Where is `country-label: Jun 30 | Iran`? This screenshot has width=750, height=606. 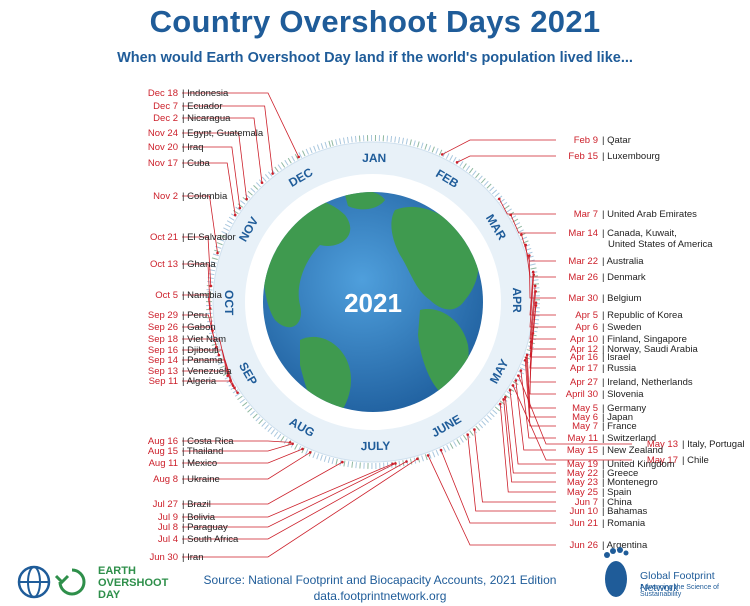
country-label: Jun 30 | Iran is located at coordinates (176, 557).